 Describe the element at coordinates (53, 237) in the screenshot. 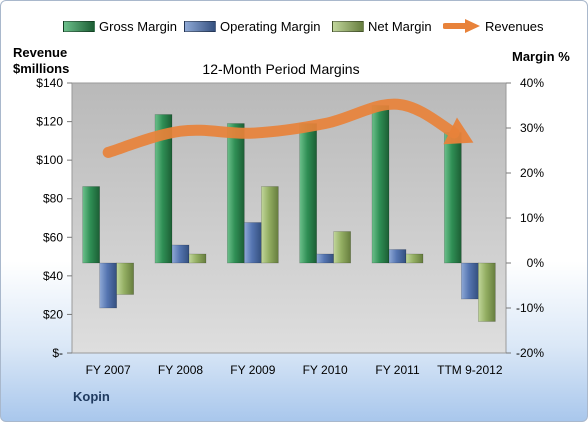

I see `left-axis-tick-label: $60` at that location.